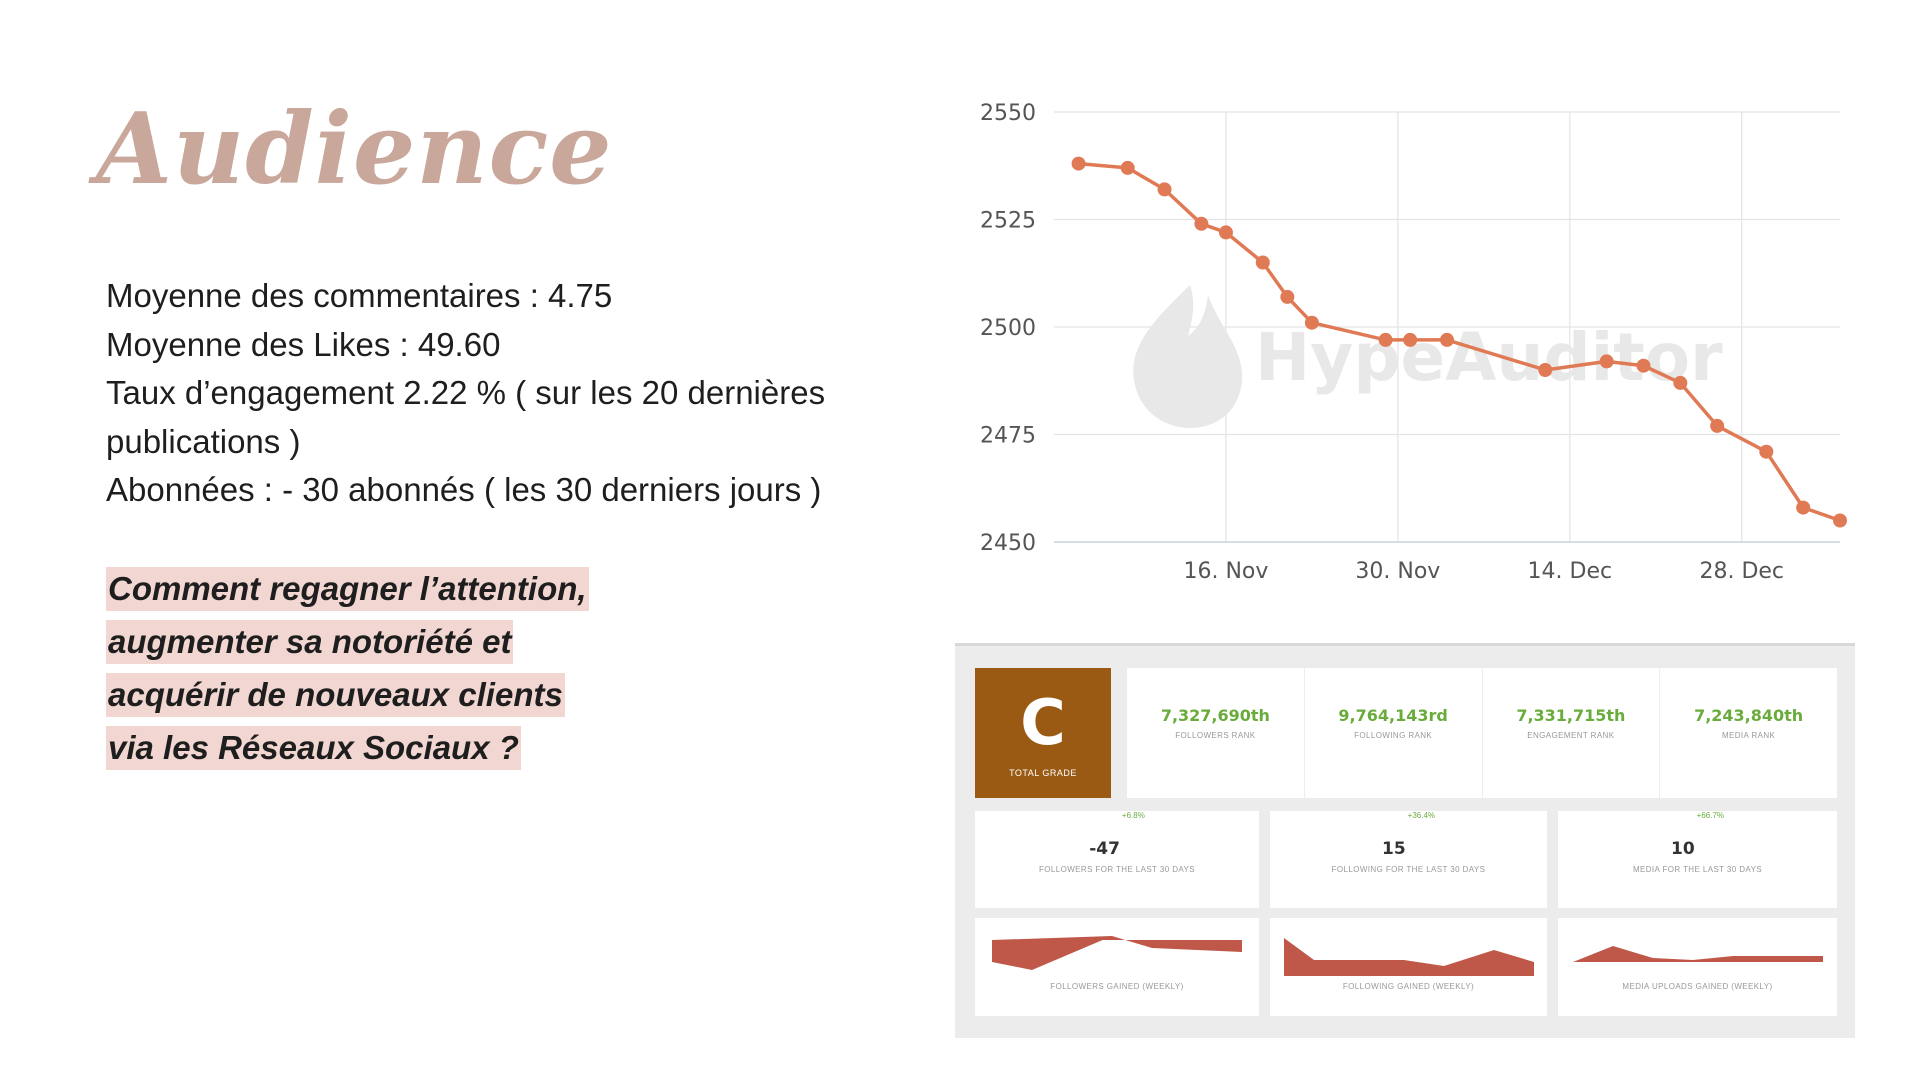  I want to click on chart-series, so click(1459, 342).